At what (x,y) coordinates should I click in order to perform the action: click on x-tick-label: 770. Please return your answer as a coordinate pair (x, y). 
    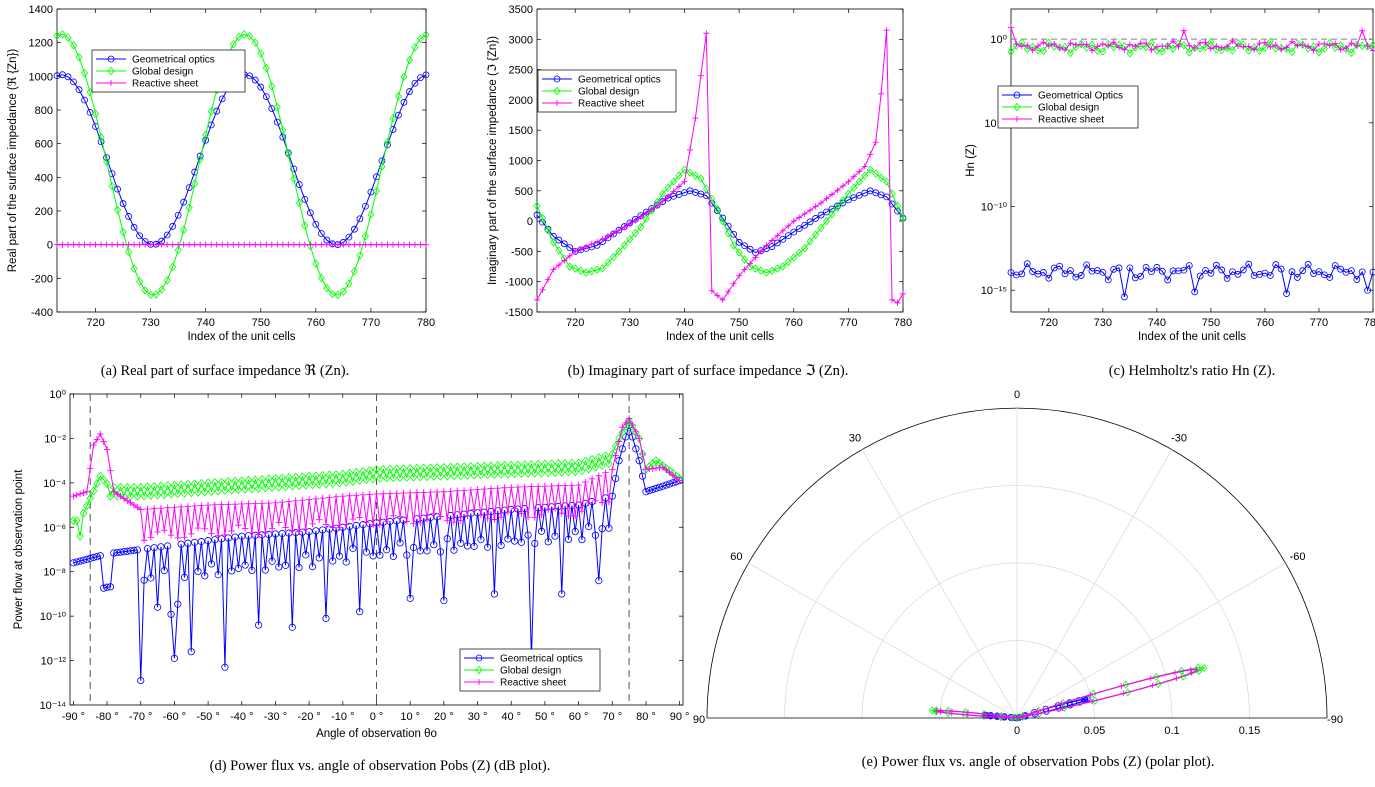
    Looking at the image, I should click on (1319, 323).